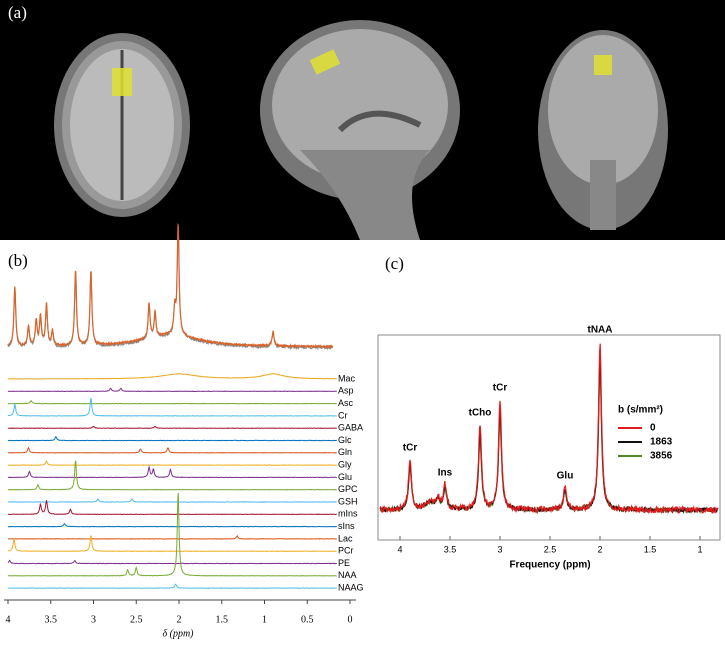 Image resolution: width=725 pixels, height=647 pixels. Describe the element at coordinates (345, 440) in the screenshot. I see `metabolite-label: Glc` at that location.